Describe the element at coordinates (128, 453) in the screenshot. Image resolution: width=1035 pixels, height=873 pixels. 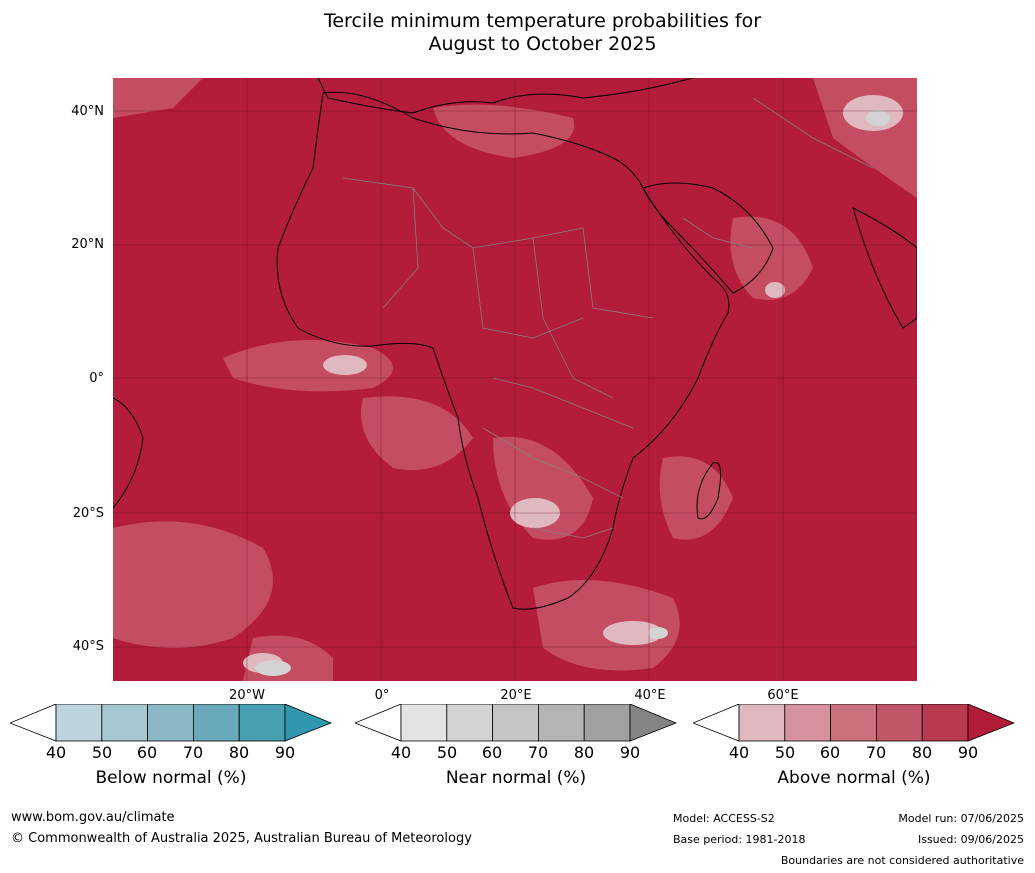
I see `south-america-coastline` at that location.